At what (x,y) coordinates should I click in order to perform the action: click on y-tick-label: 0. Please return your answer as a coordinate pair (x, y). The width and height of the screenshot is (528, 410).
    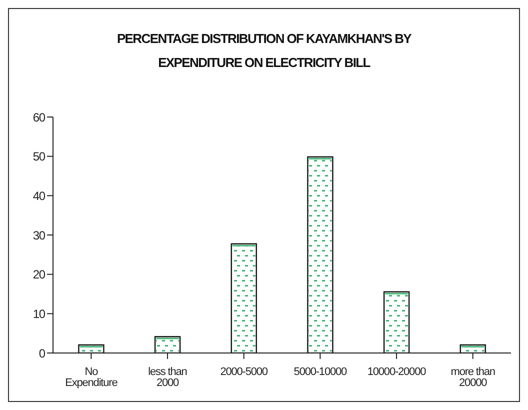
    Looking at the image, I should click on (42, 353).